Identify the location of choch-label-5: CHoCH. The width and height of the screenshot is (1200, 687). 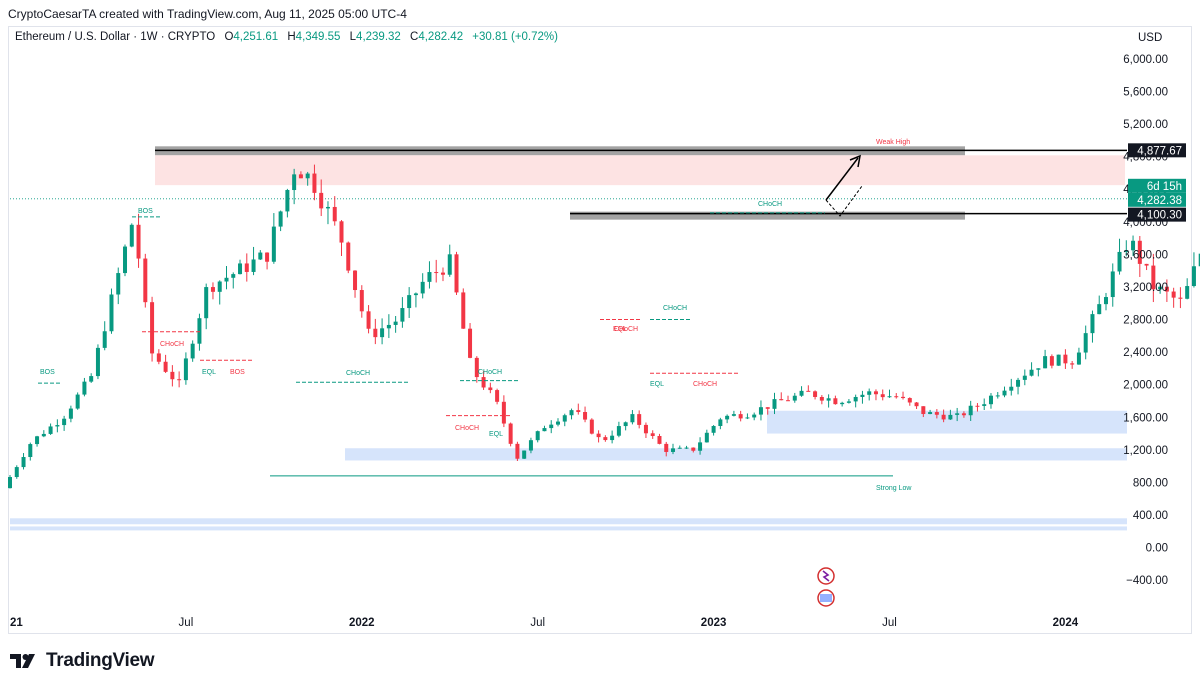
(626, 329).